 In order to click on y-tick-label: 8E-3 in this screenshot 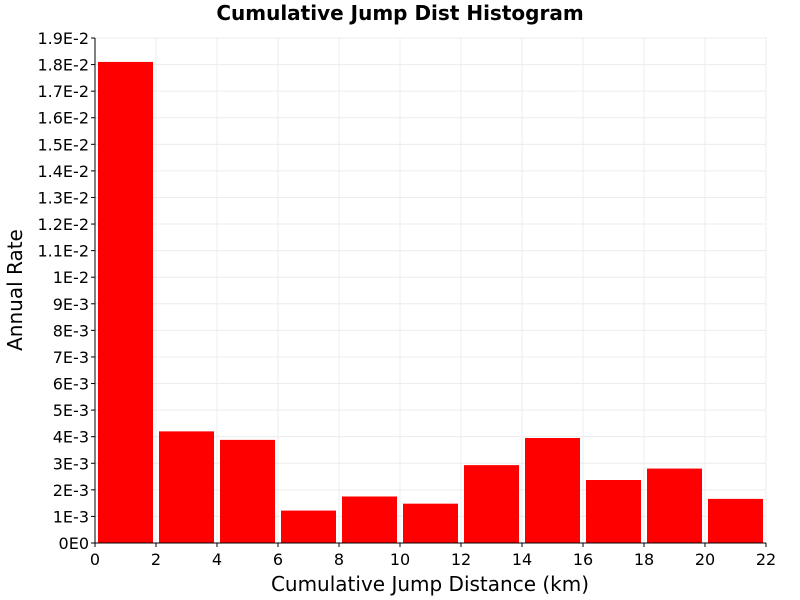, I will do `click(71, 330)`.